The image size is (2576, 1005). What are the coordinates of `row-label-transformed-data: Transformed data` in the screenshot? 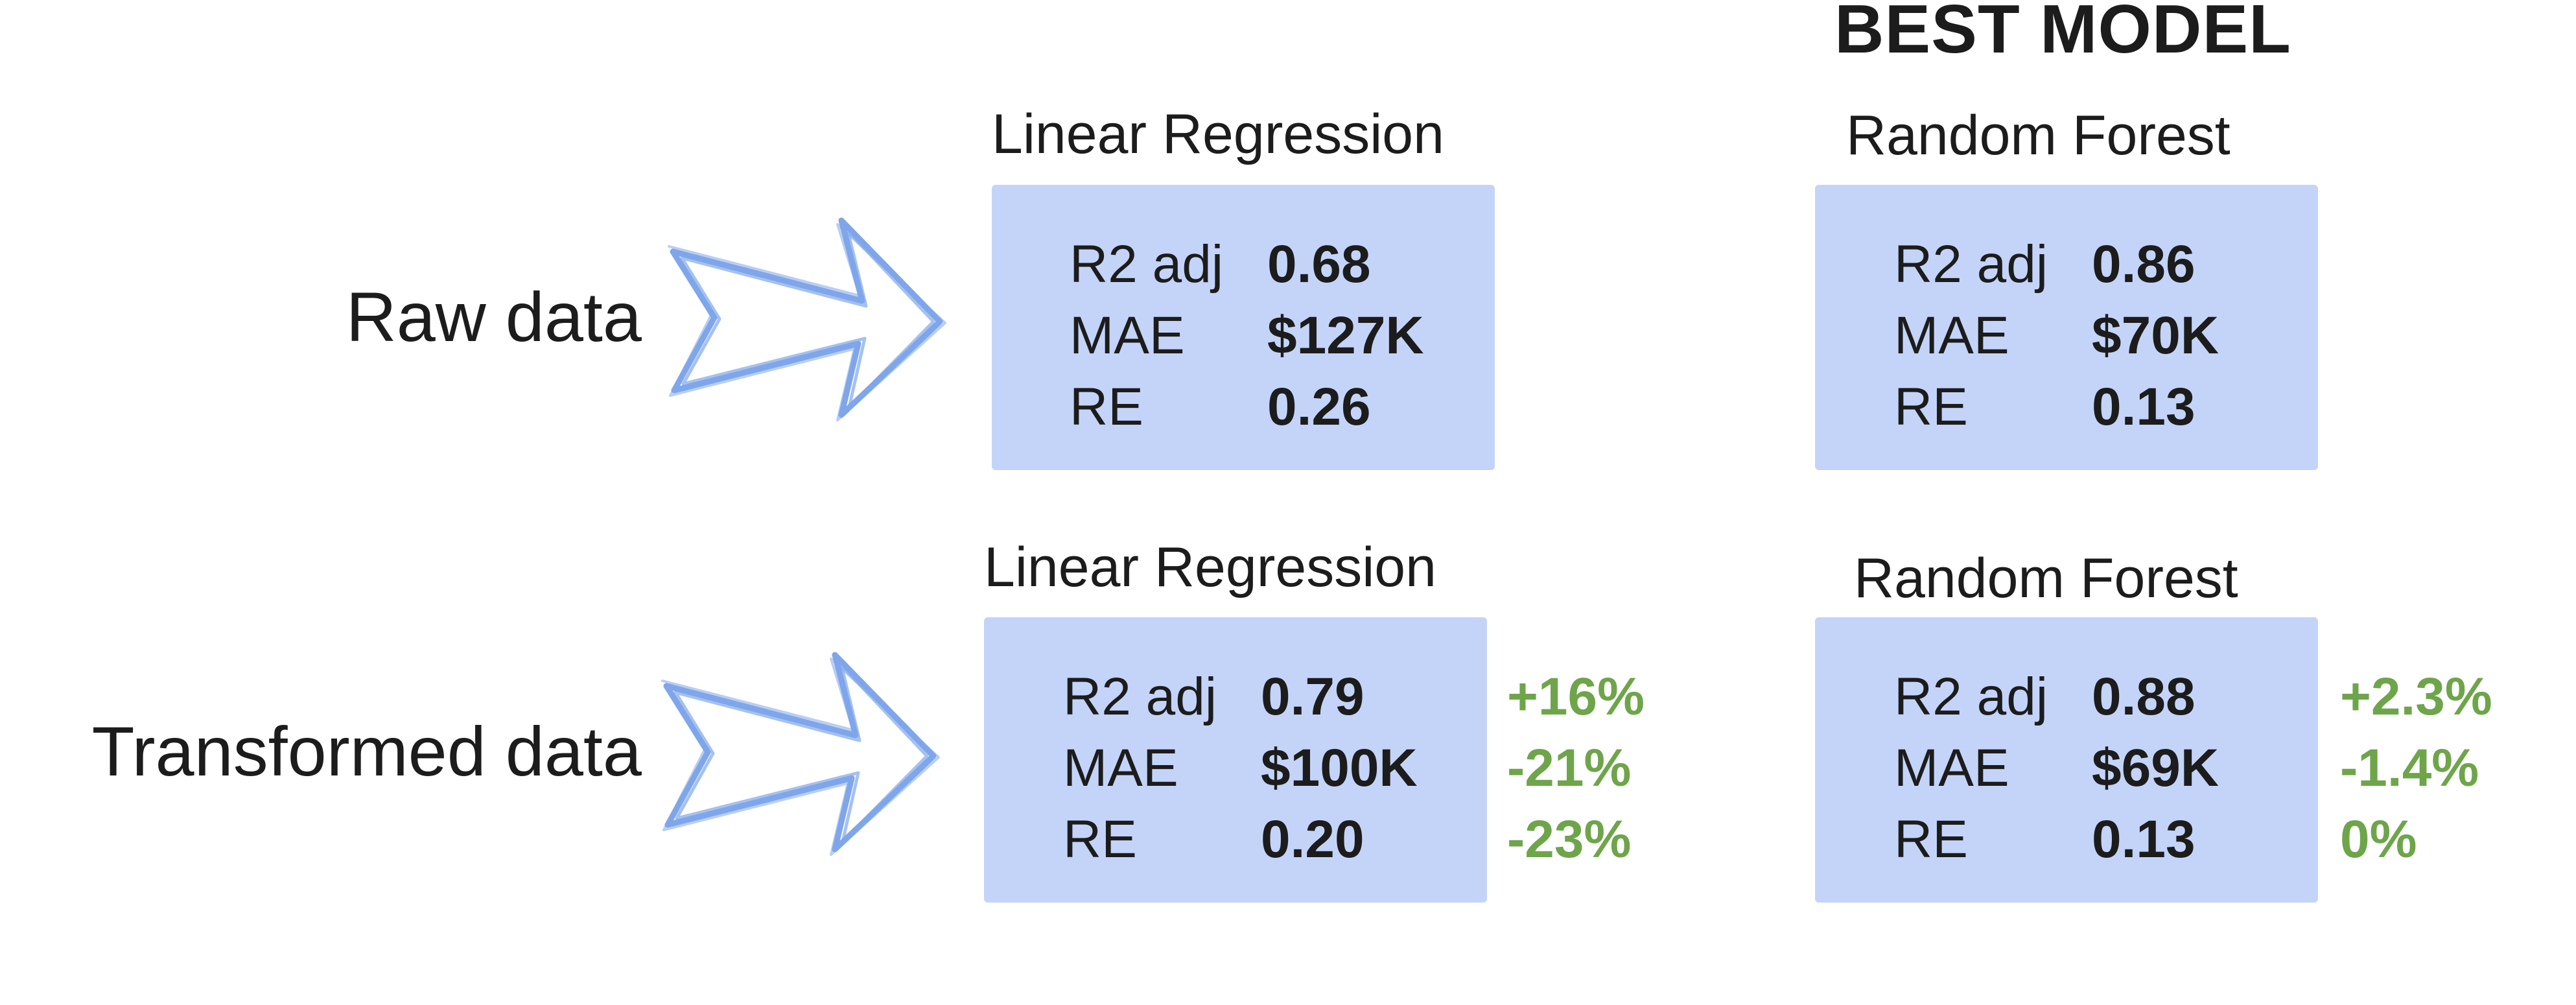 It's located at (366, 751).